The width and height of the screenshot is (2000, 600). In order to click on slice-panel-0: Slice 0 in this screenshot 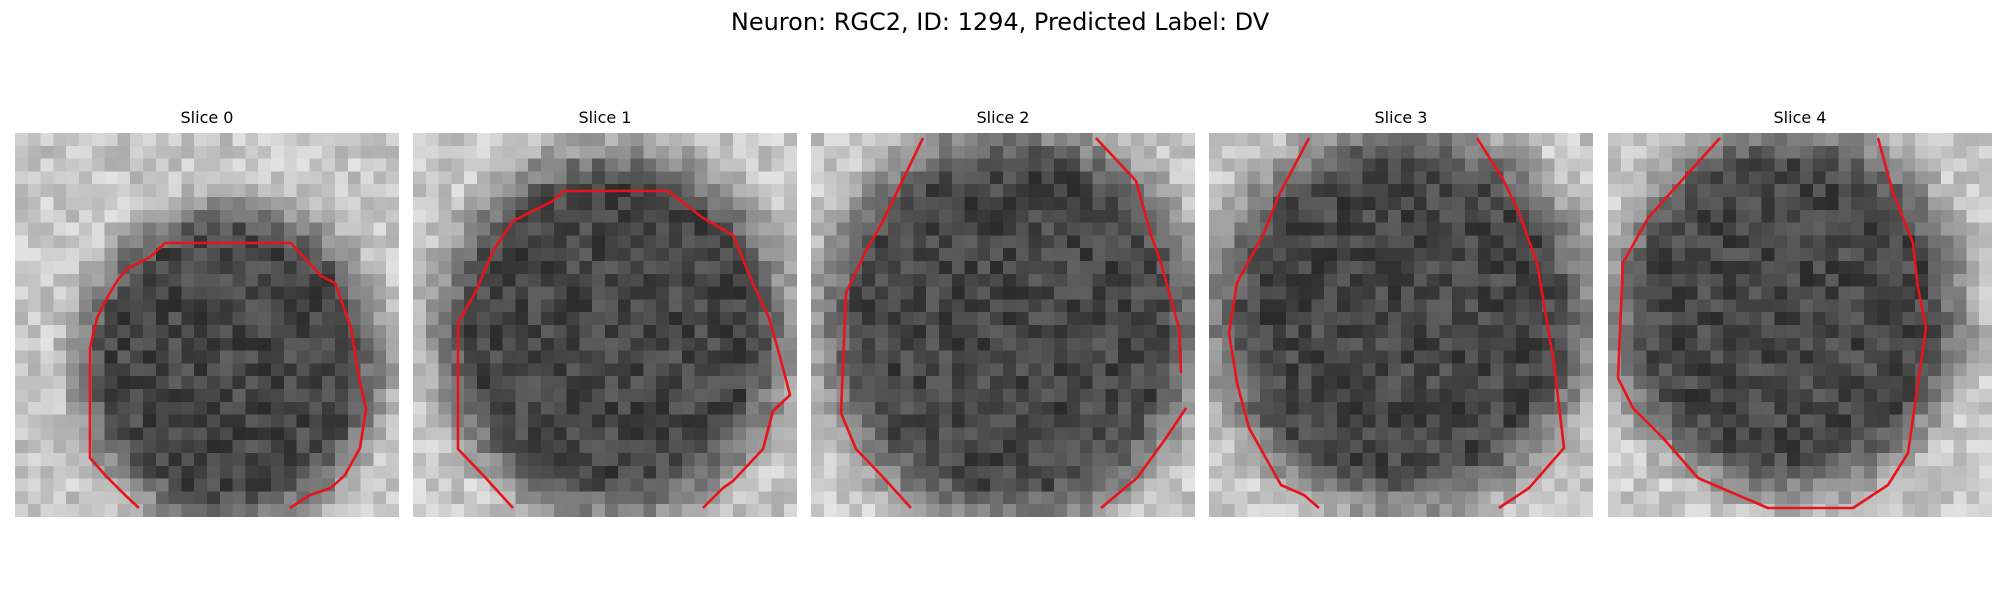, I will do `click(207, 313)`.